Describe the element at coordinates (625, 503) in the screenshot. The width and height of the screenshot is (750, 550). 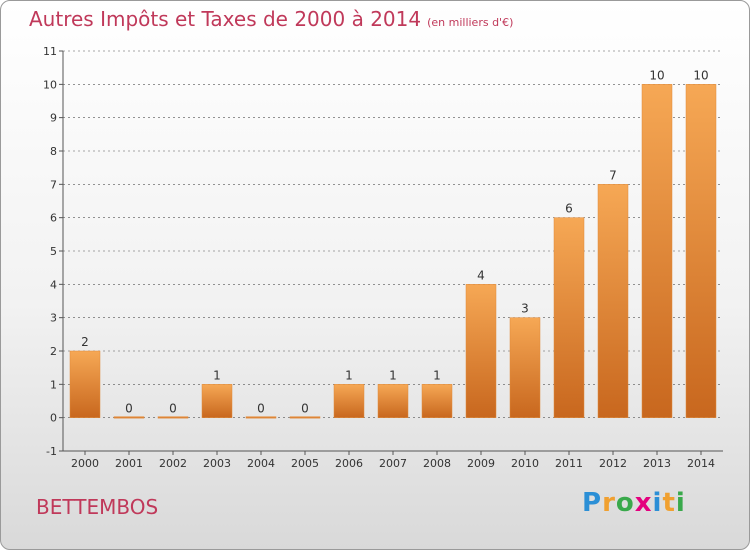
I see `logo-letter: o` at that location.